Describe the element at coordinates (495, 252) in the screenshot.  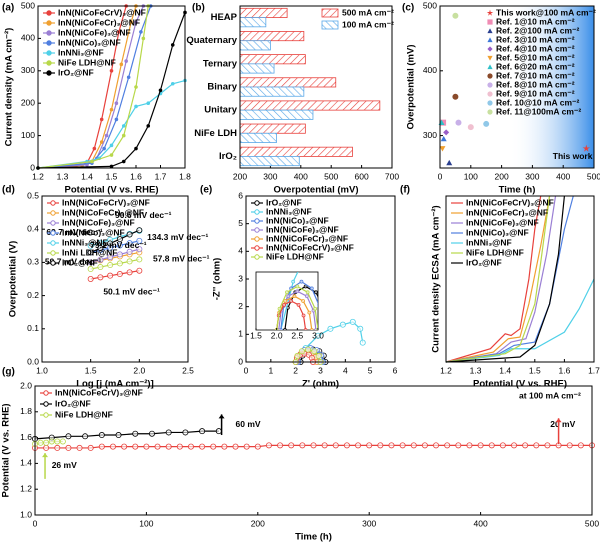
I see `legend-label: NiFe LDH@NF` at that location.